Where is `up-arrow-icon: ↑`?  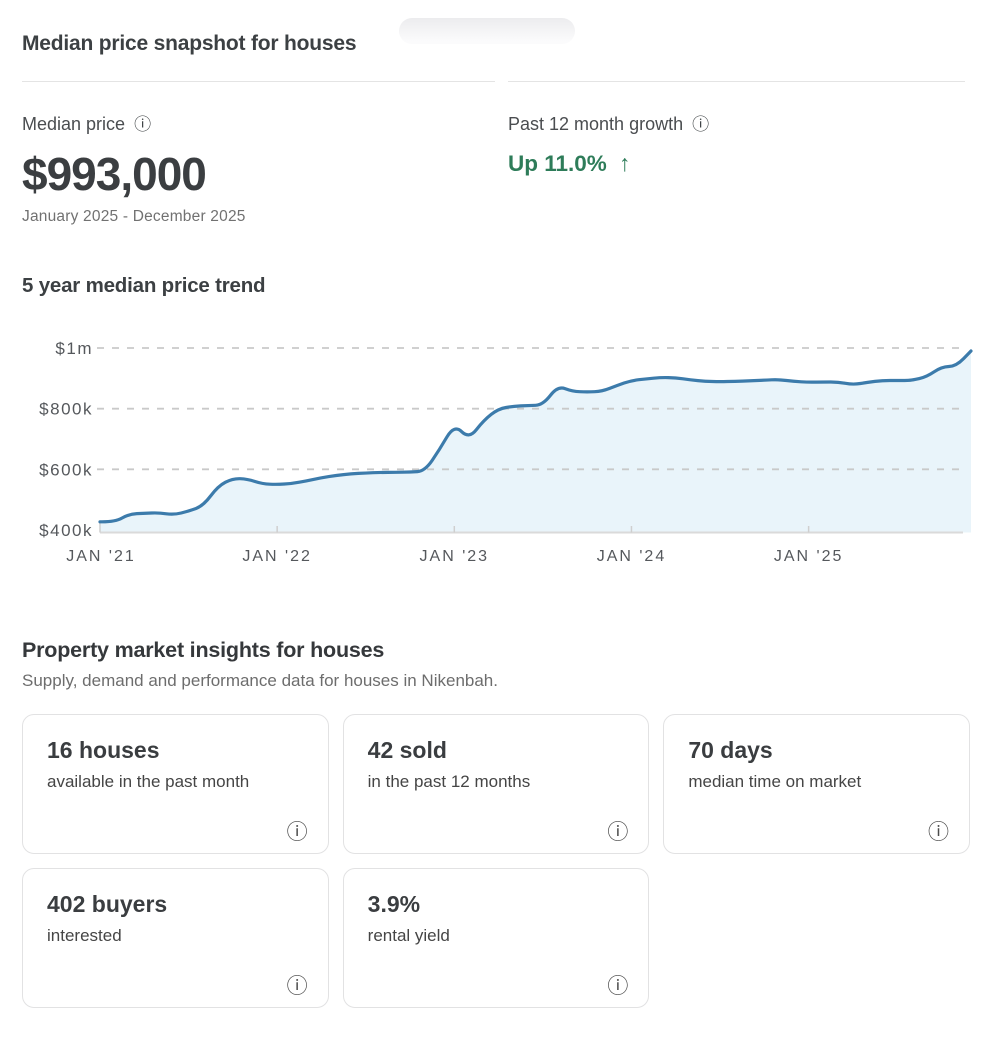
up-arrow-icon: ↑ is located at coordinates (624, 163).